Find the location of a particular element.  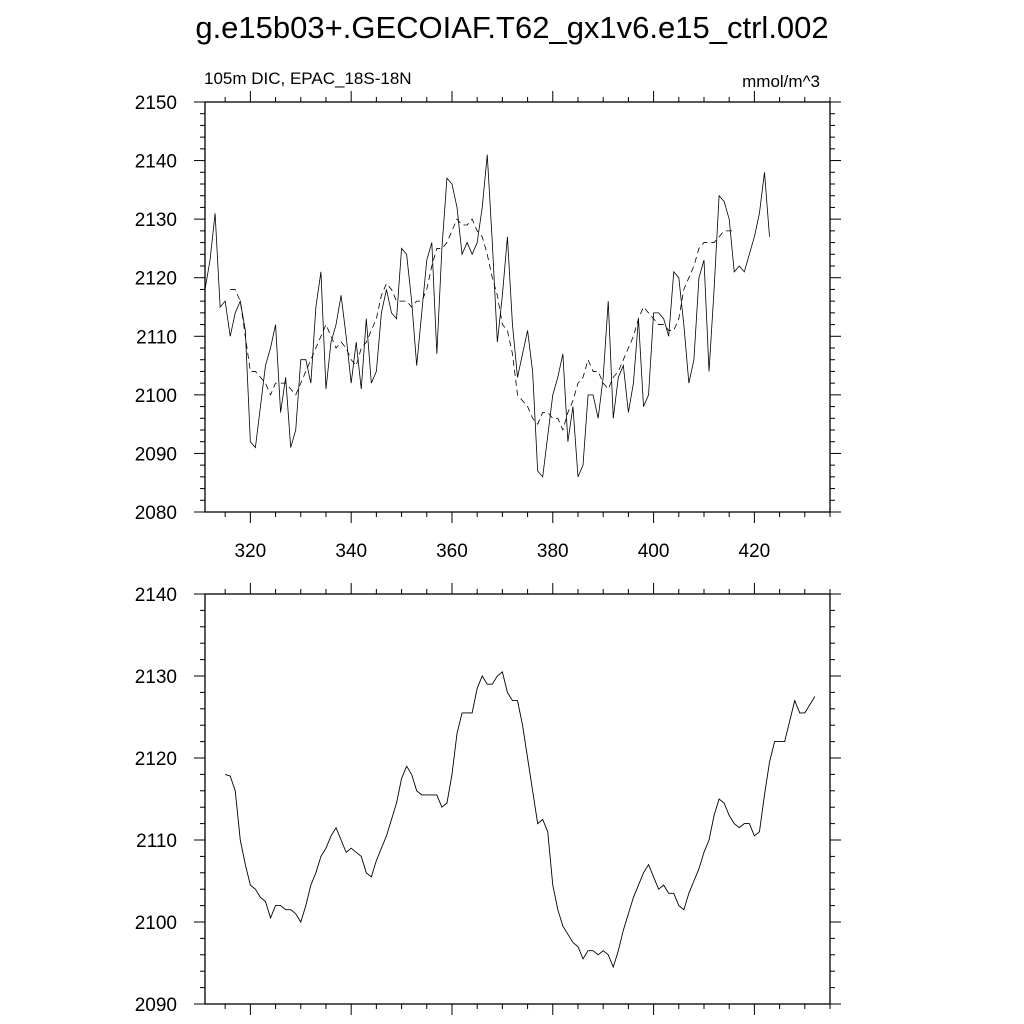

bottom-y-tick-label: 2110 is located at coordinates (156, 841).